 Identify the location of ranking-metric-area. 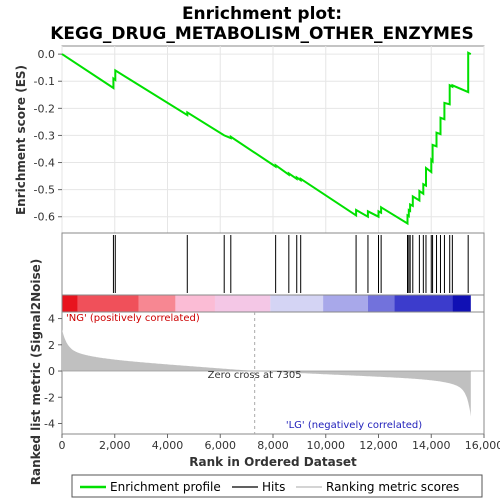
(266, 373).